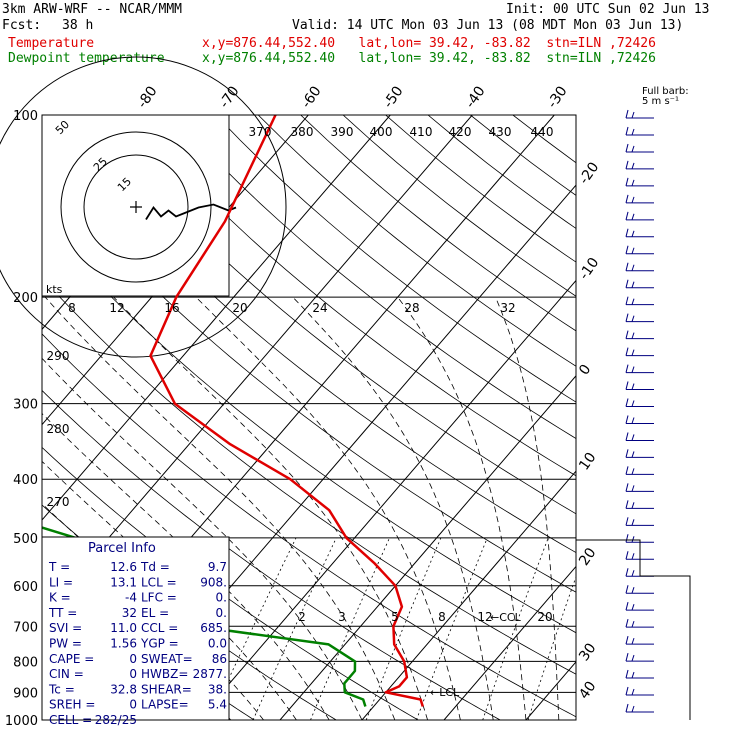 This screenshot has width=740, height=740. Describe the element at coordinates (123, 582) in the screenshot. I see `parcel-value: 13.1` at that location.